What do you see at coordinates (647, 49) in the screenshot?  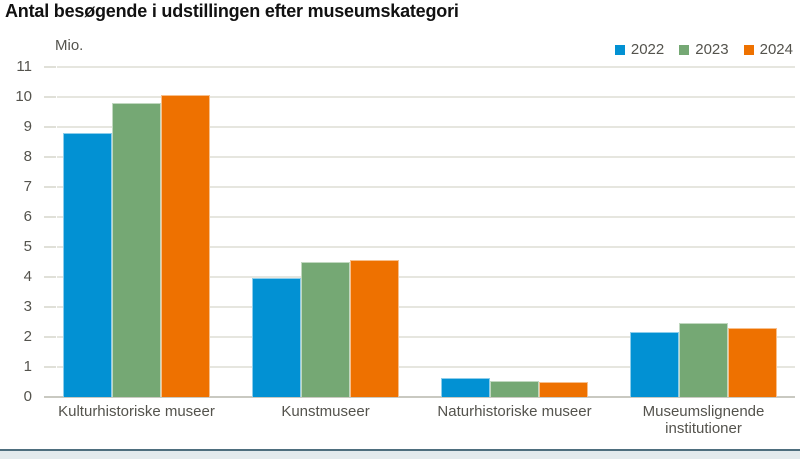 I see `legend-label-2022: 2022` at bounding box center [647, 49].